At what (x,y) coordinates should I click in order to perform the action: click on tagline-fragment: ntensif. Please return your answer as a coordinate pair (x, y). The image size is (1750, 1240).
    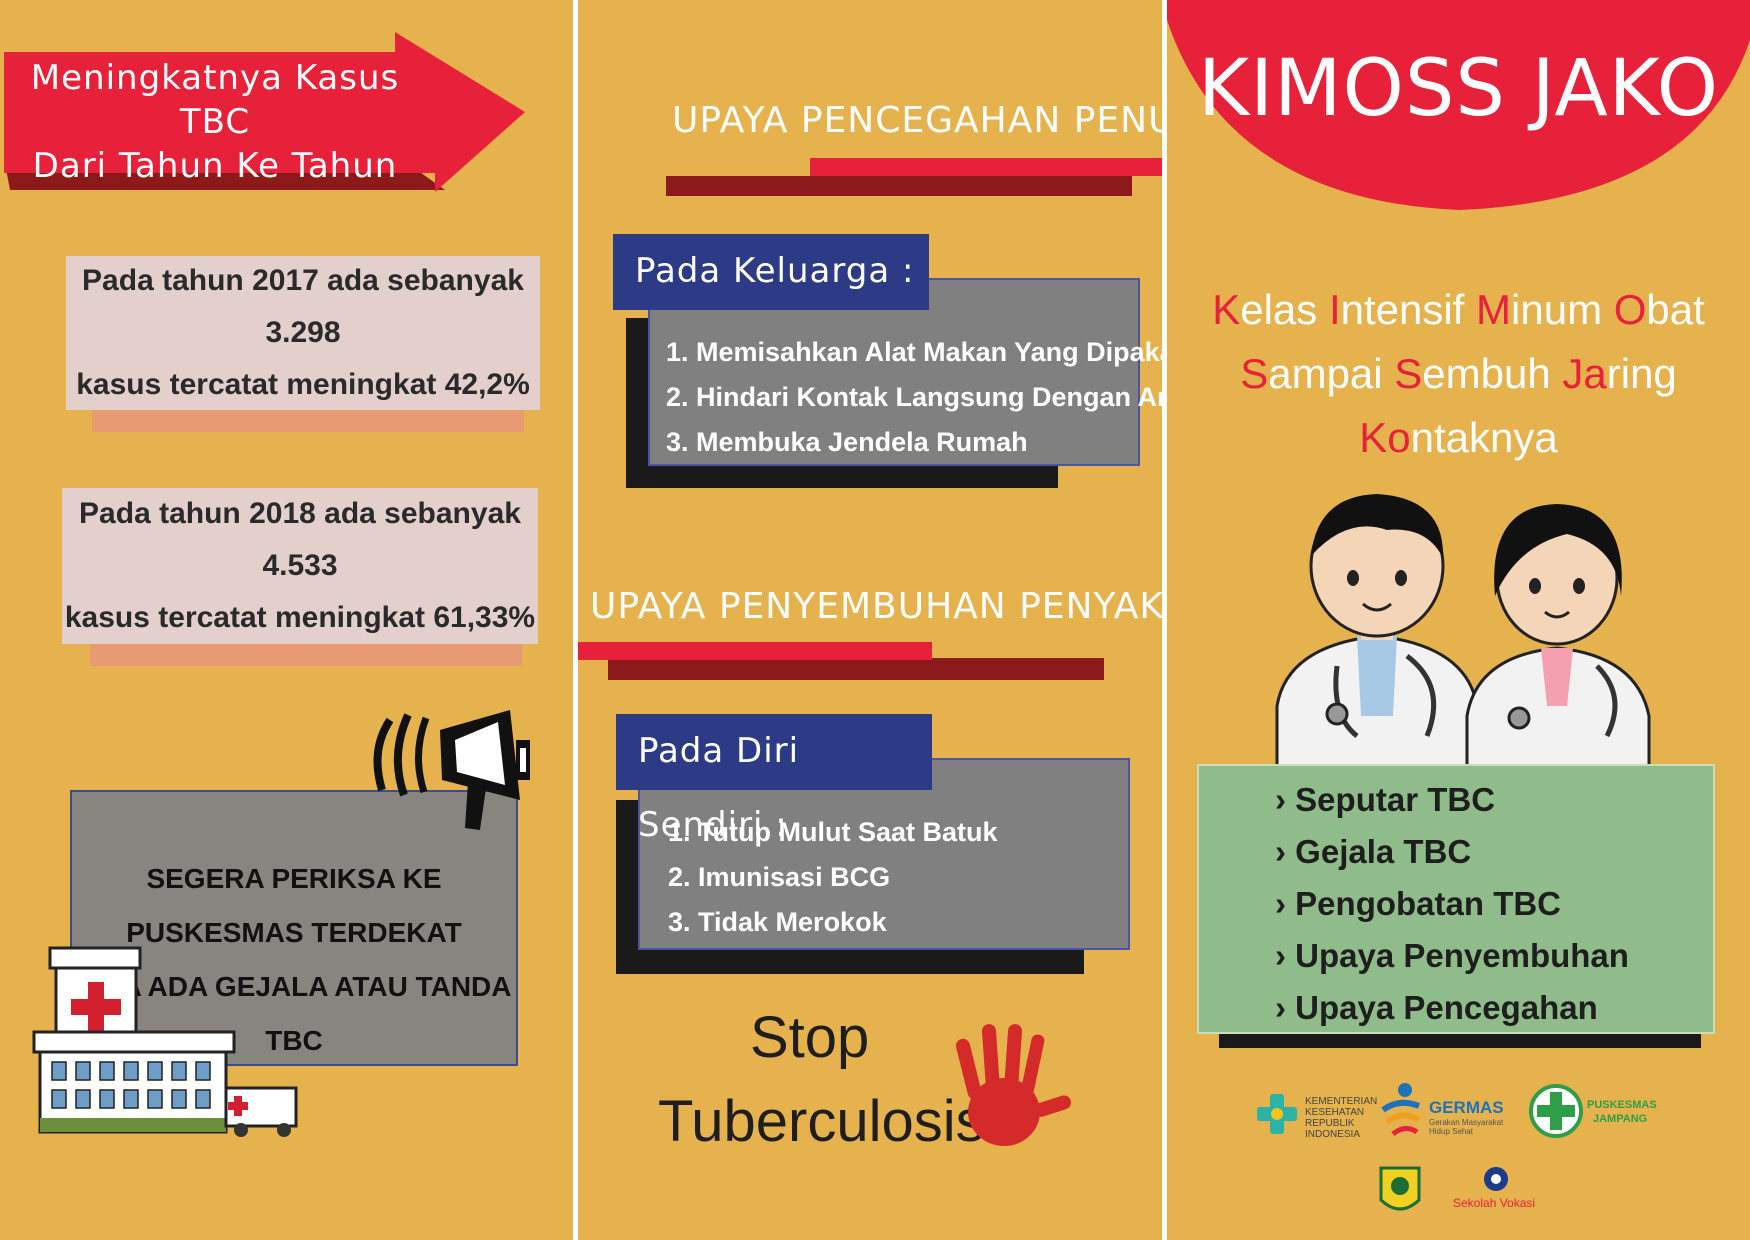
    Looking at the image, I should click on (1408, 309).